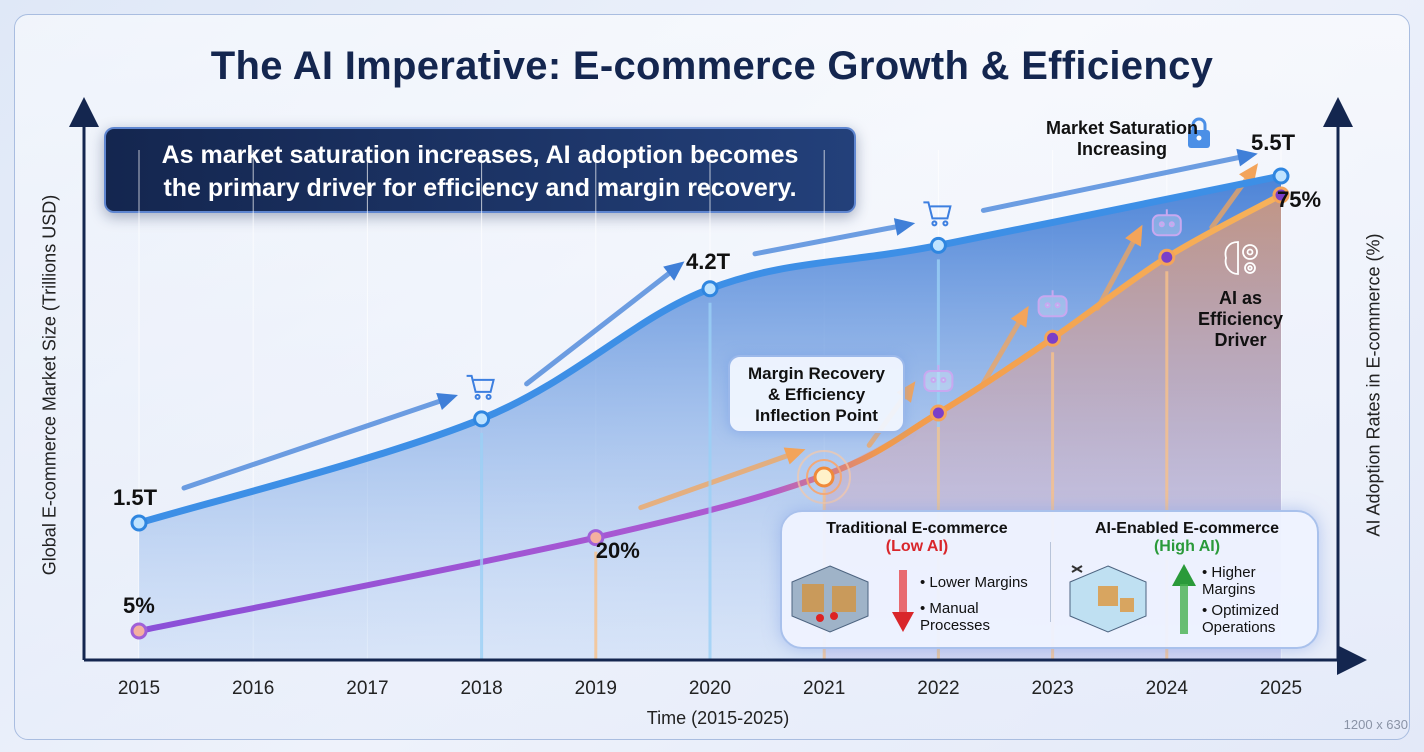 This screenshot has width=1424, height=752. I want to click on adoption-data-label: 5%, so click(139, 605).